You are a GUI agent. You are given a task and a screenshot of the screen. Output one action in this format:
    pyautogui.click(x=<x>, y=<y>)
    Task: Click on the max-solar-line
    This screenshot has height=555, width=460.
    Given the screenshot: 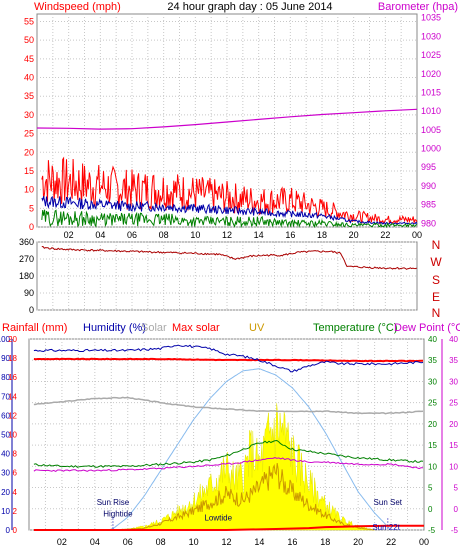 What is the action you would take?
    pyautogui.click(x=228, y=360)
    